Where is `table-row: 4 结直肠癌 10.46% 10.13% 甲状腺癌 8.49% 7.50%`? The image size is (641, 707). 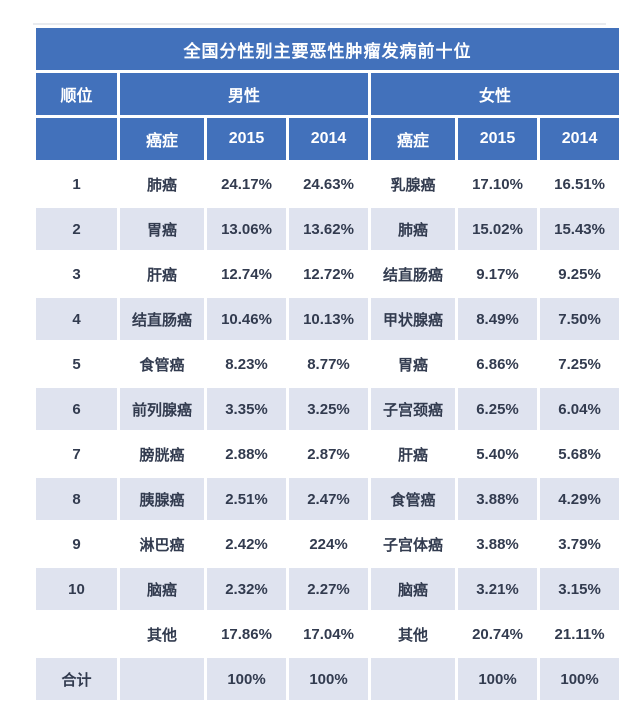 table-row: 4 结直肠癌 10.46% 10.13% 甲状腺癌 8.49% 7.50% is located at coordinates (328, 319).